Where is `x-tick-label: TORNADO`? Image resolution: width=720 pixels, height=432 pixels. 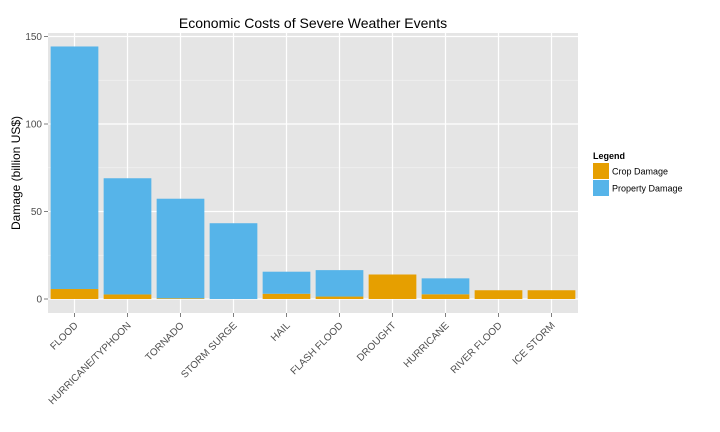 x-tick-label: TORNADO is located at coordinates (165, 341).